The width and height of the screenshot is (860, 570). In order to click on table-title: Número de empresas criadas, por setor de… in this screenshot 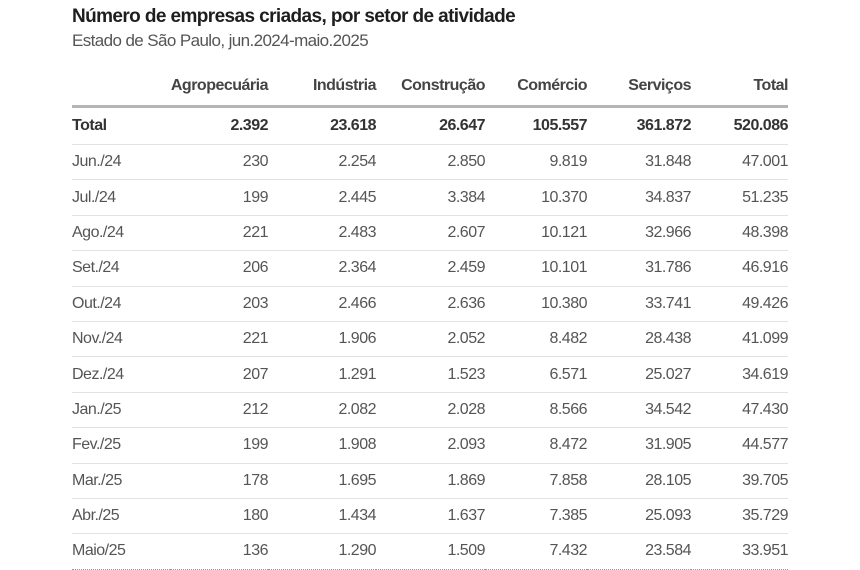, I will do `click(294, 16)`.